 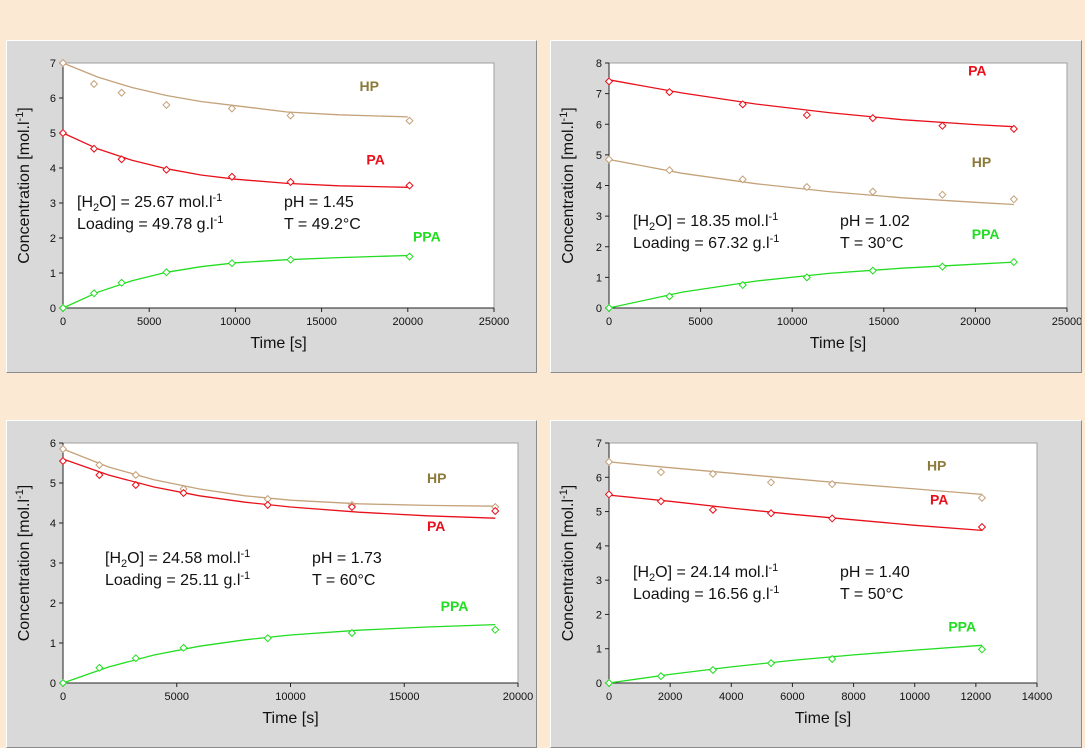 I want to click on annotation-loading-temp: Loading = 16.56 g.l-1 T = 50°C, so click(x=768, y=593).